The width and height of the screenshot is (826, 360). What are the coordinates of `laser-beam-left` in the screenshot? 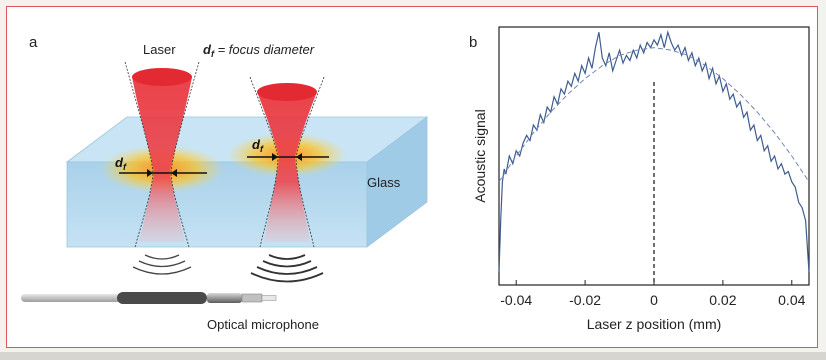 It's located at (162, 154).